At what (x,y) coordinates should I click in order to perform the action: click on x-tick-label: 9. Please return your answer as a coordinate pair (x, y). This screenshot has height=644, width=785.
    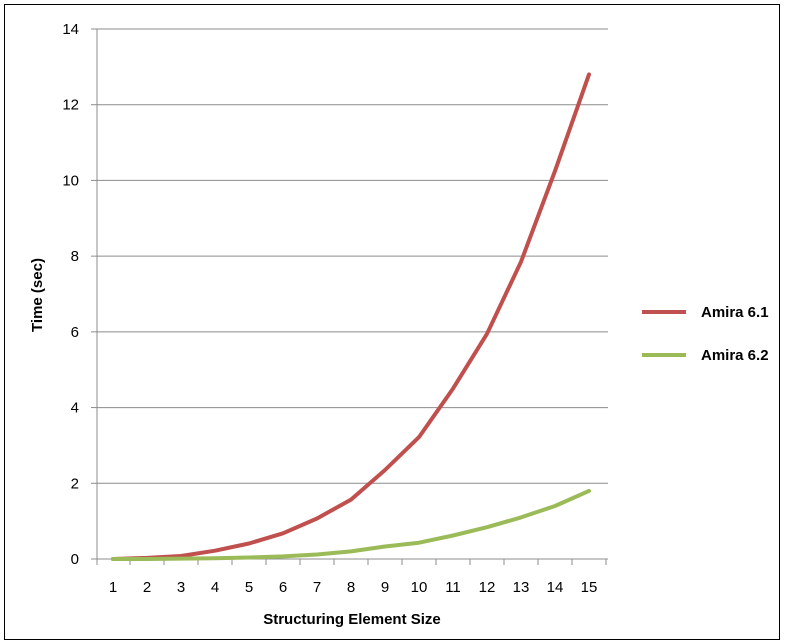
    Looking at the image, I should click on (385, 587).